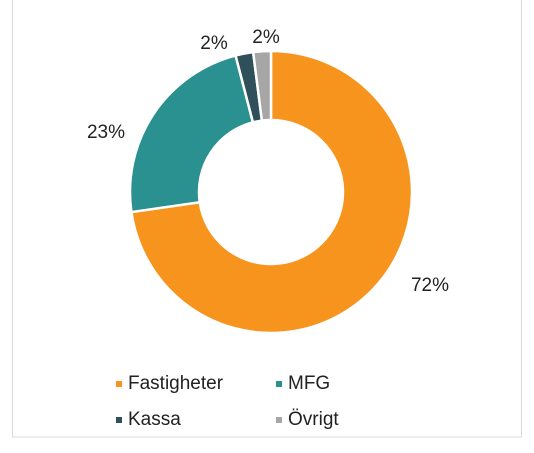 The width and height of the screenshot is (534, 453). What do you see at coordinates (309, 383) in the screenshot?
I see `legend-label: MFG` at bounding box center [309, 383].